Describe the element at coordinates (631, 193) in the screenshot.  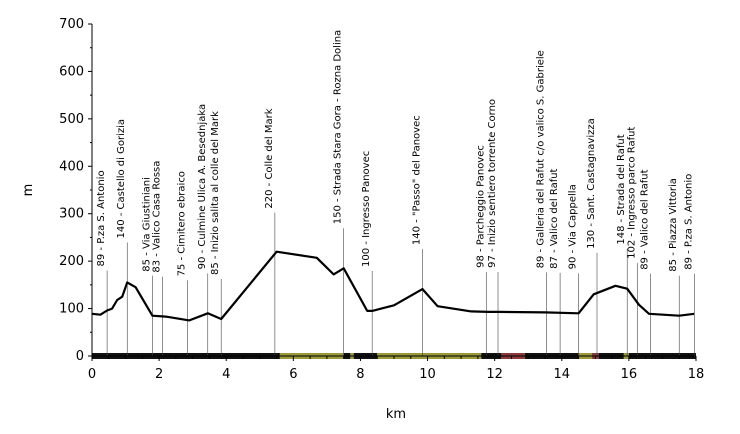
I see `annotation-label-18: 102 - Ingresso parco Rafut` at that location.